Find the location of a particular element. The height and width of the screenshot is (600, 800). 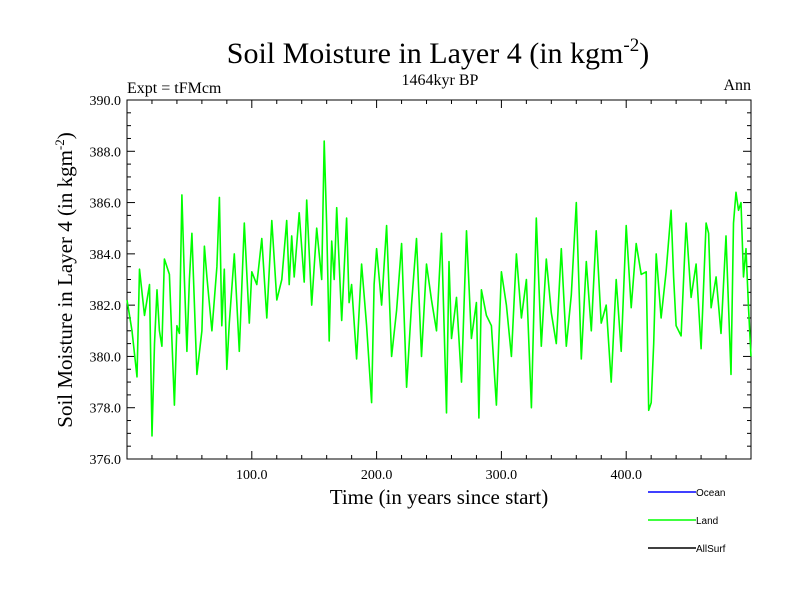

x-tick-label: 300.0 is located at coordinates (502, 475).